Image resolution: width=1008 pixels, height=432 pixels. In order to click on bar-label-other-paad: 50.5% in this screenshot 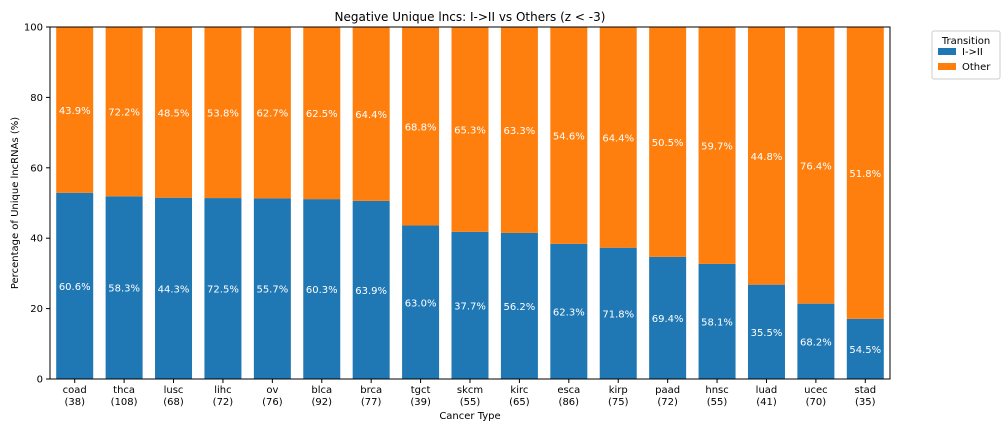, I will do `click(668, 143)`.